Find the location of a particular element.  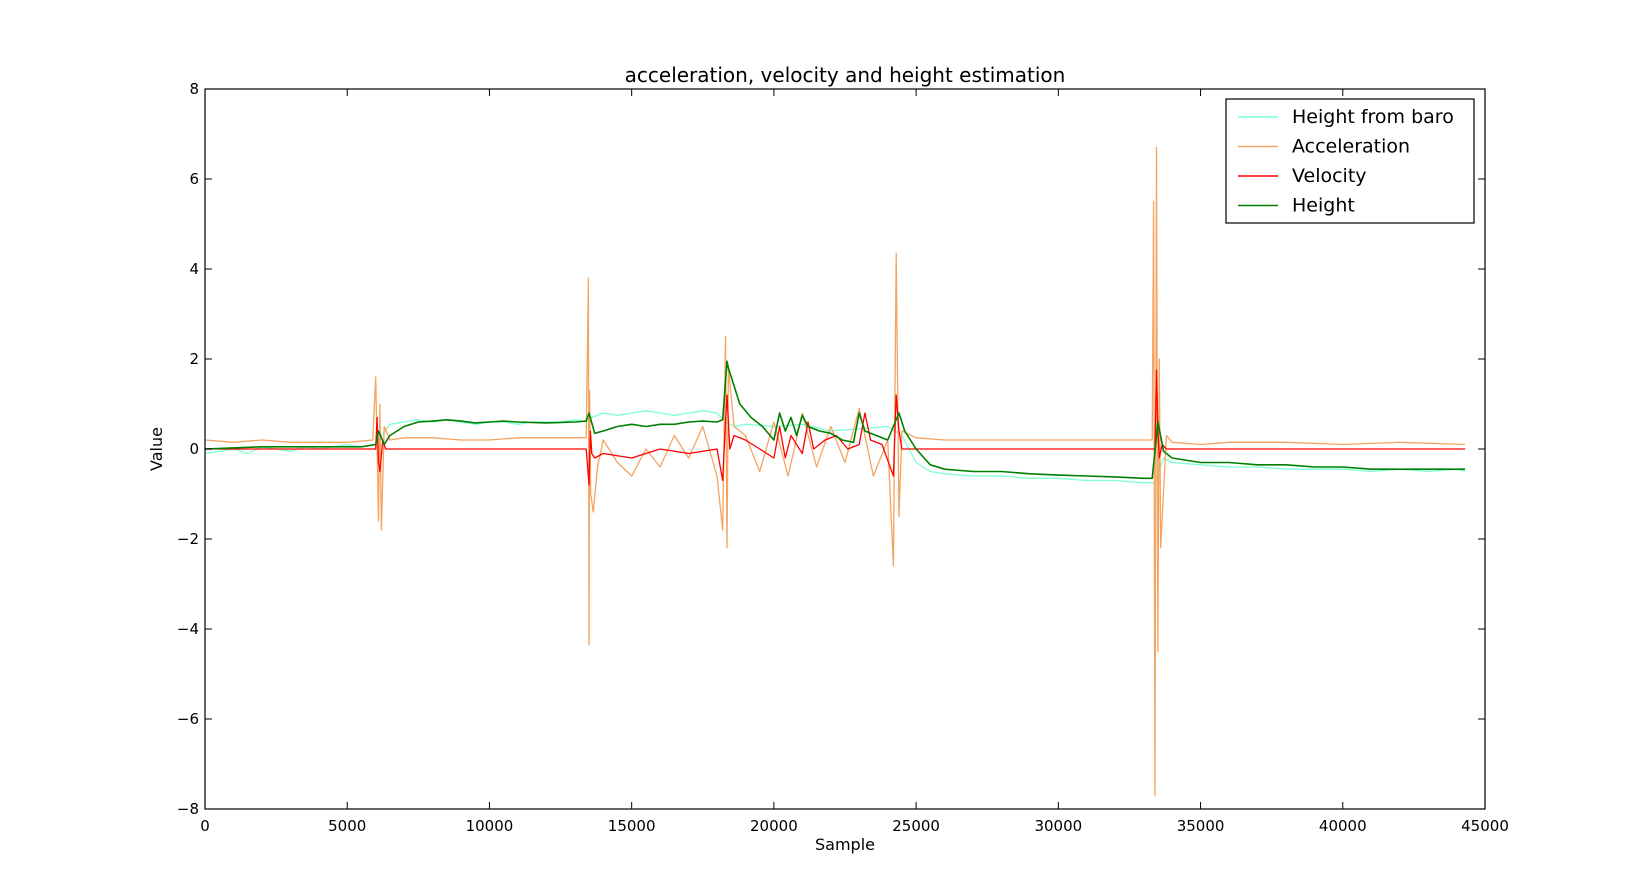

x-tick-label: 20000 is located at coordinates (774, 826).